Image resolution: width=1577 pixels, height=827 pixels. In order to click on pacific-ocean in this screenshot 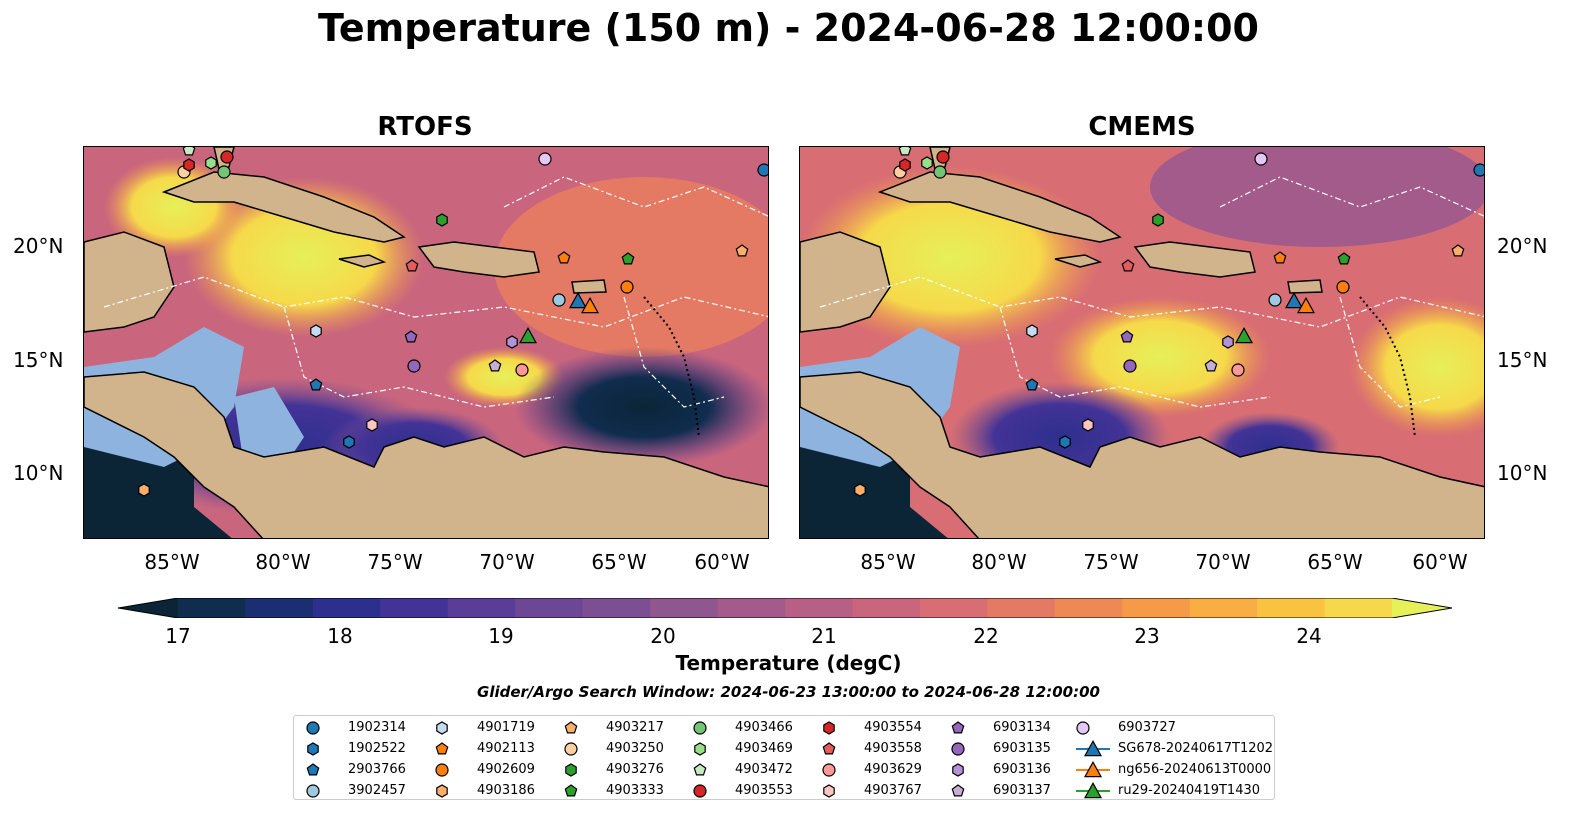, I will do `click(874, 497)`.